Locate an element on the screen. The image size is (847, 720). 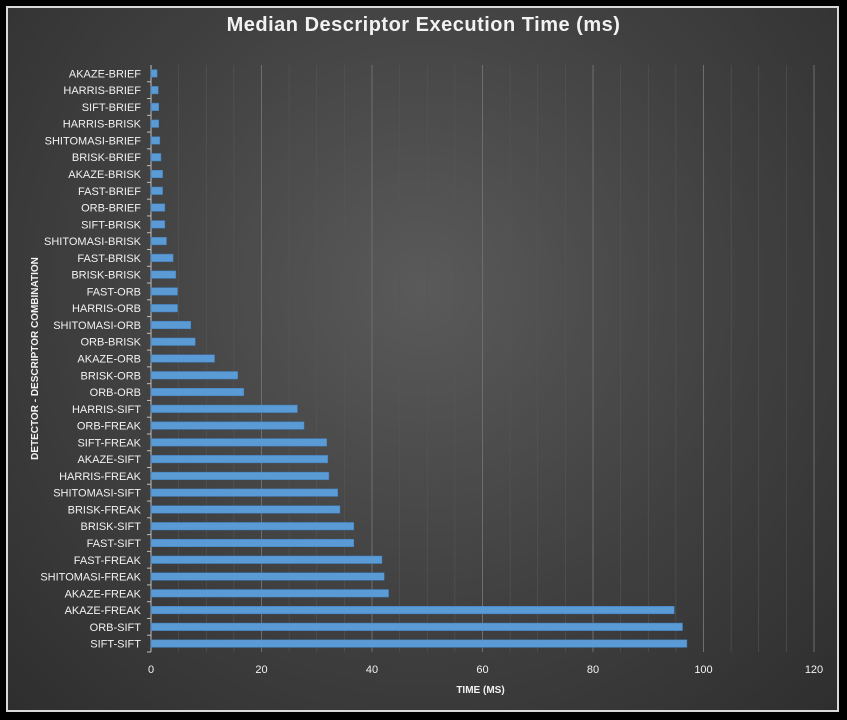
category-label: SHITOMASI-BRISK is located at coordinates (93, 242).